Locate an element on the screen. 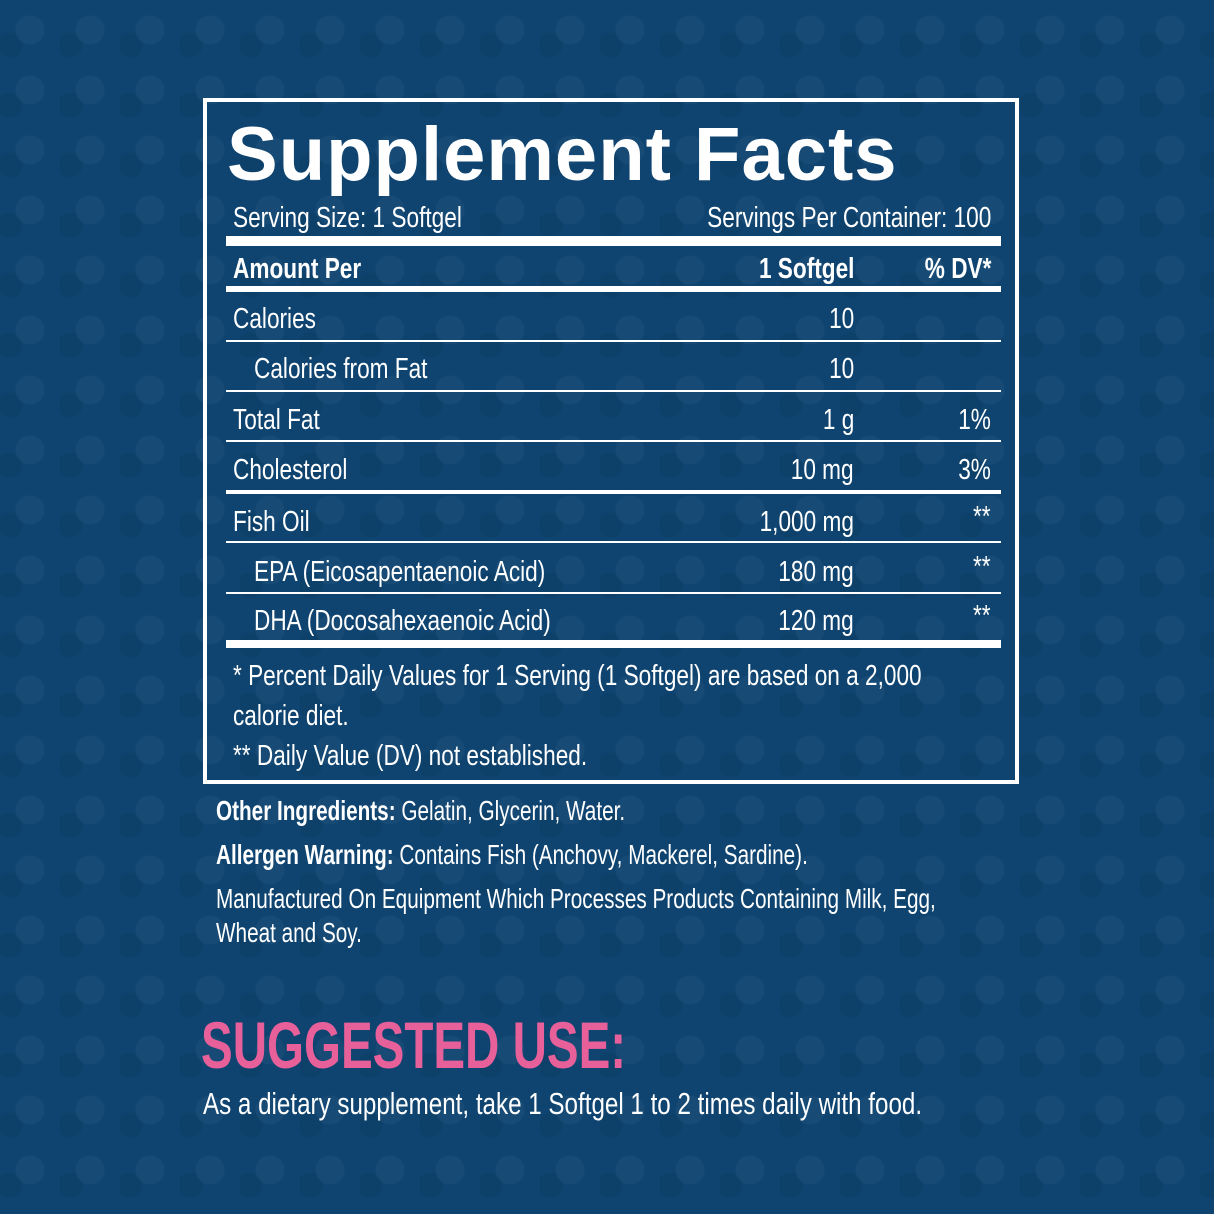 The width and height of the screenshot is (1214, 1214). row-amount: 10 mg is located at coordinates (822, 470).